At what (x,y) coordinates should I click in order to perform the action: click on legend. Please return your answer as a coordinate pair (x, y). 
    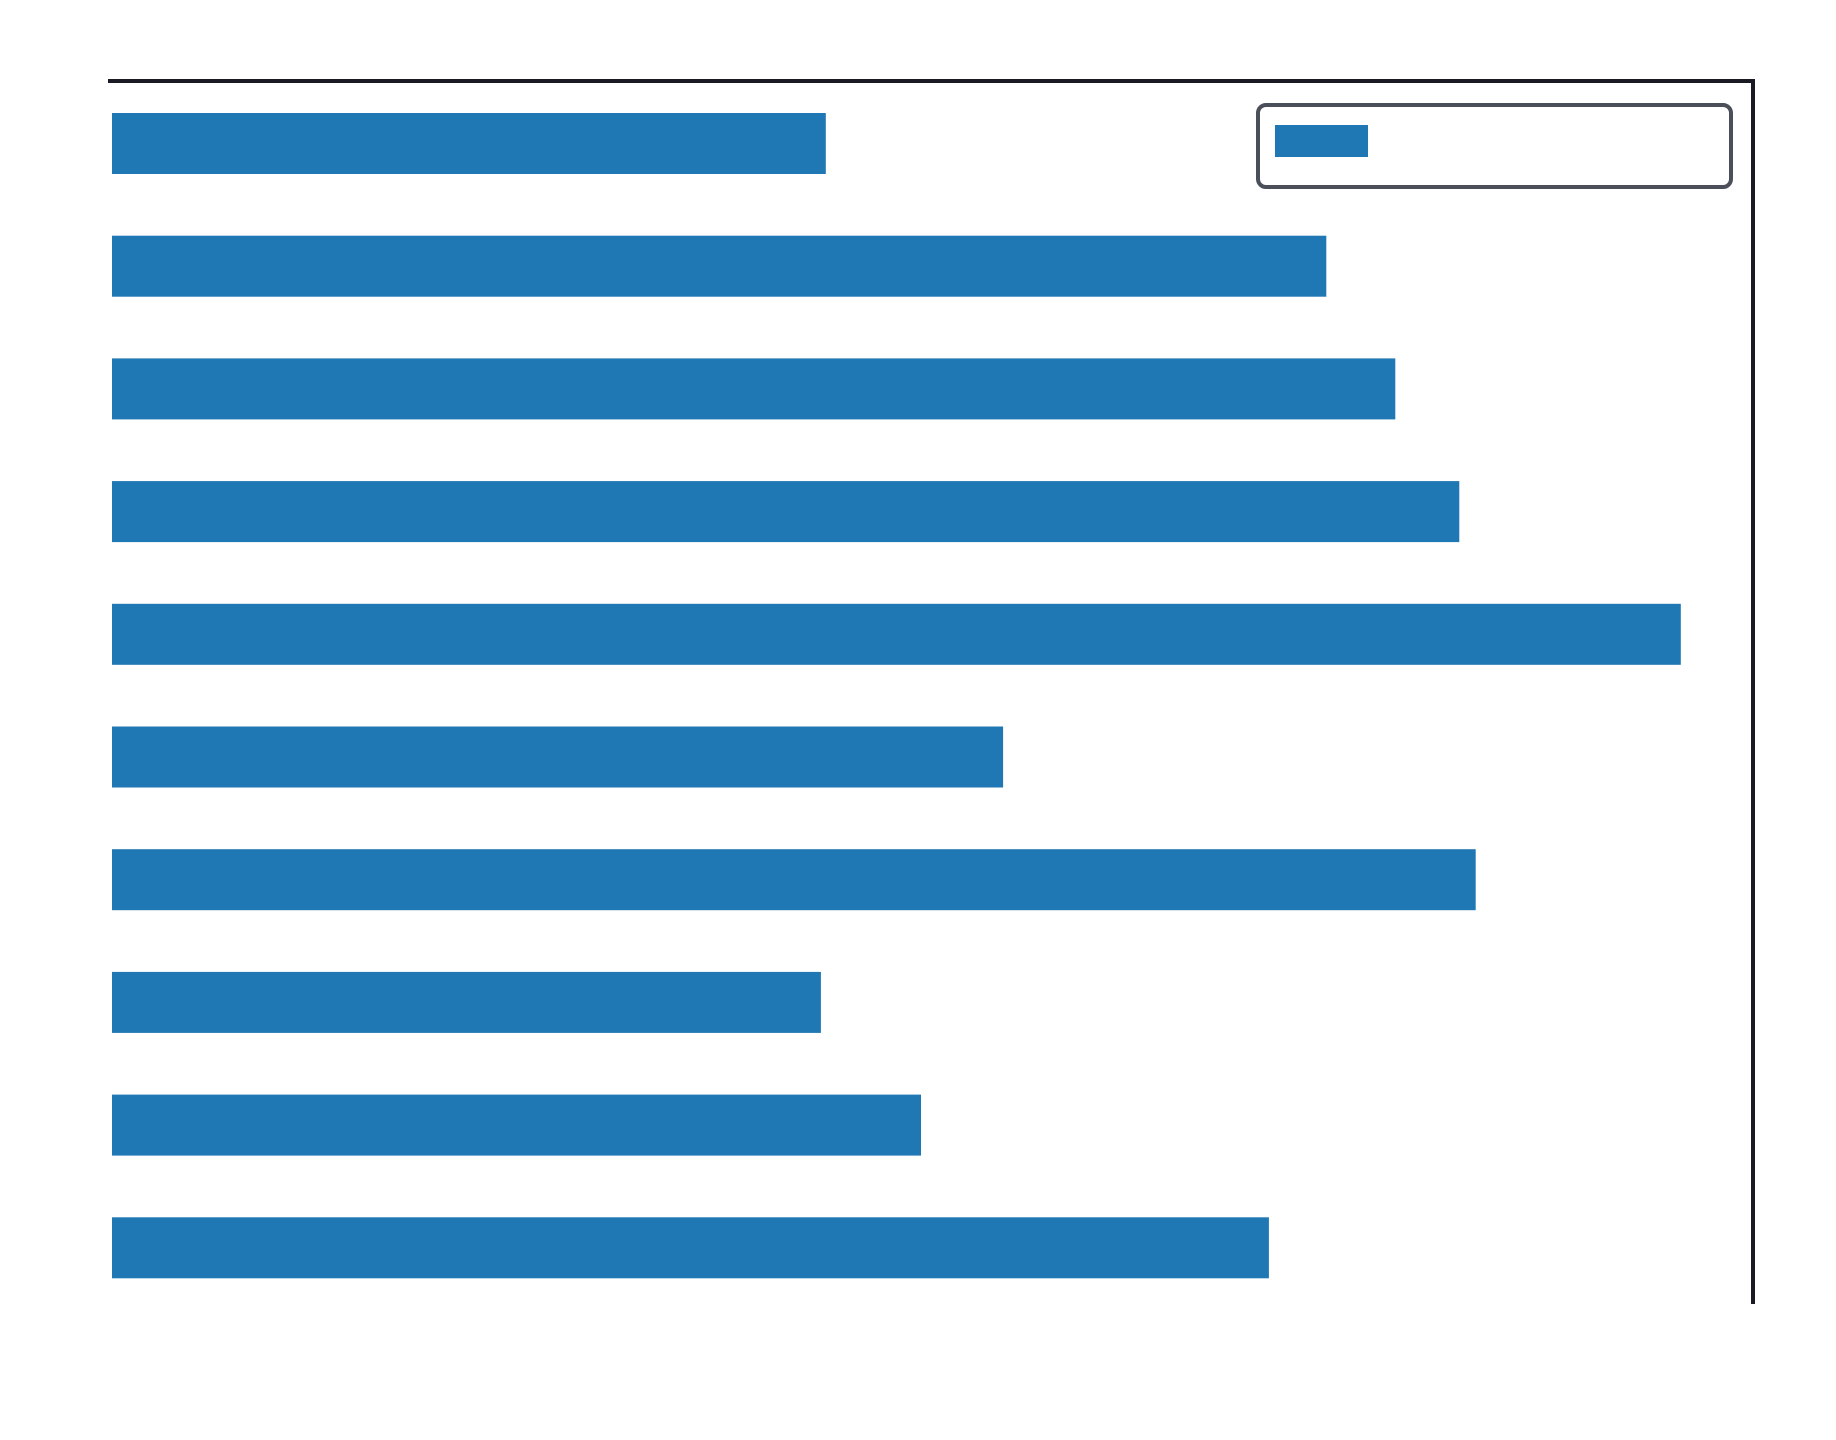
    Looking at the image, I should click on (1494, 146).